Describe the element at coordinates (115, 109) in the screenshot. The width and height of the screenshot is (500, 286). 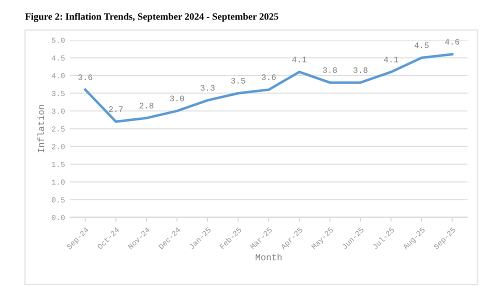
I see `data-label: 2.7` at that location.